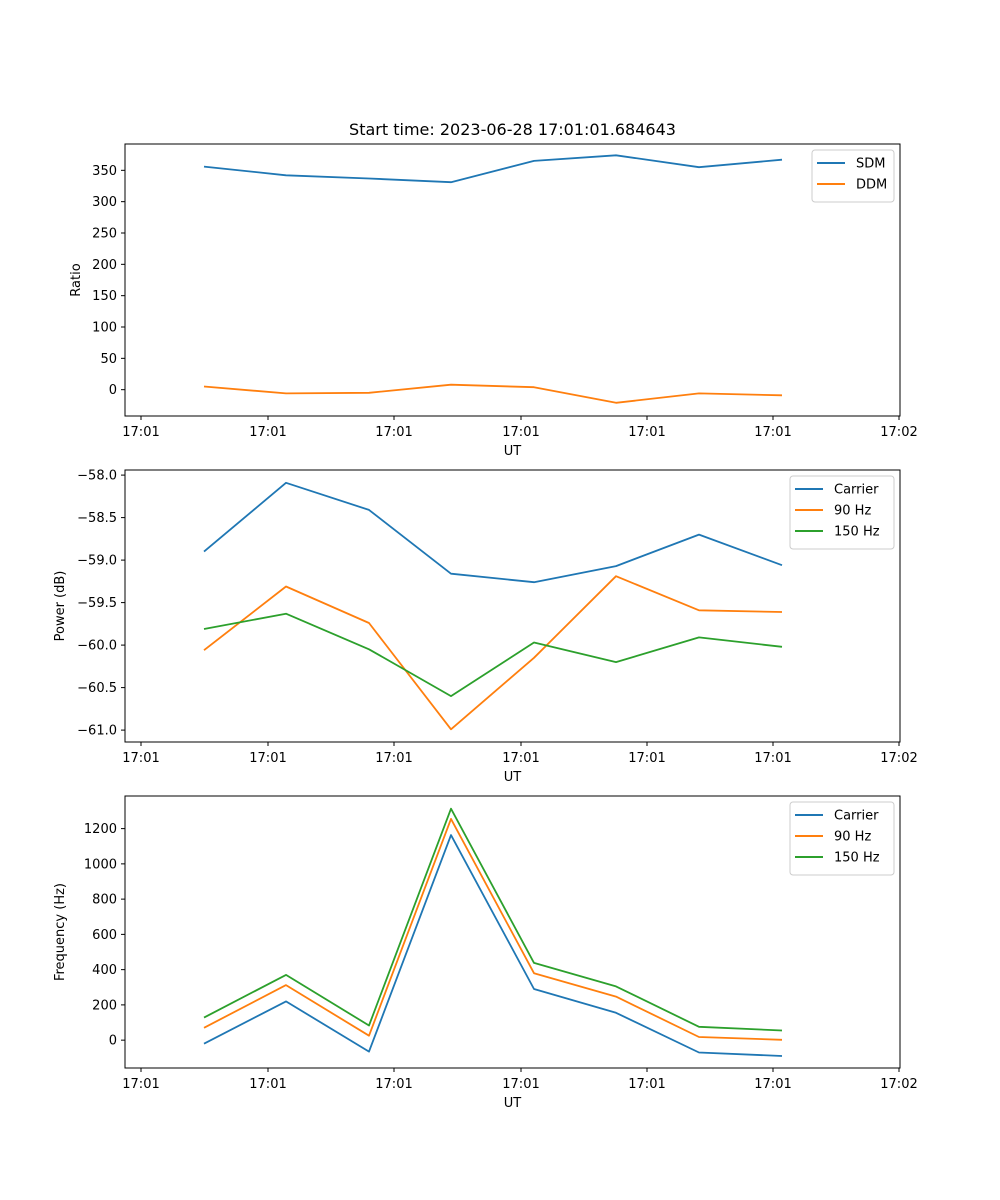 Image resolution: width=1000 pixels, height=1200 pixels. What do you see at coordinates (853, 176) in the screenshot?
I see `legend: SDM DDM` at bounding box center [853, 176].